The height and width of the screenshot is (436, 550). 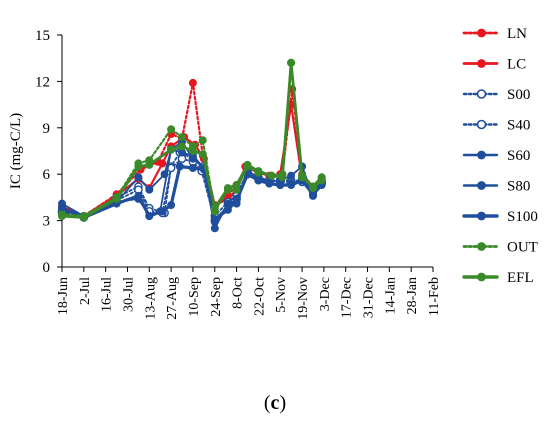 What do you see at coordinates (496, 95) in the screenshot?
I see `legend-item-s00: S00` at bounding box center [496, 95].